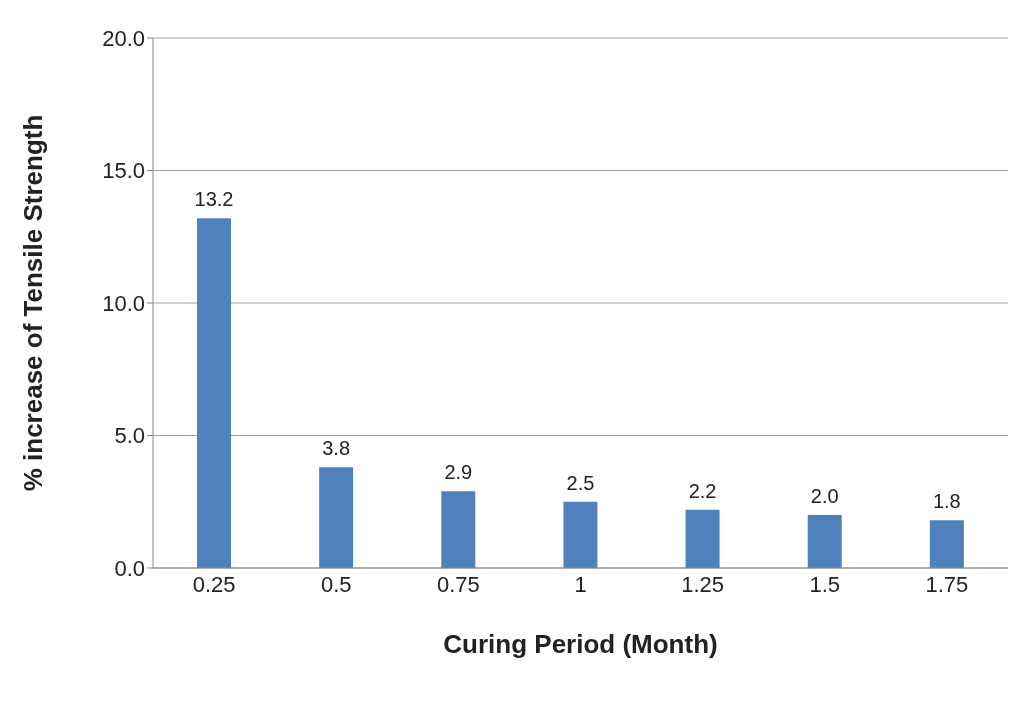  Describe the element at coordinates (123, 303) in the screenshot. I see `y-tick-label: 10.0` at that location.